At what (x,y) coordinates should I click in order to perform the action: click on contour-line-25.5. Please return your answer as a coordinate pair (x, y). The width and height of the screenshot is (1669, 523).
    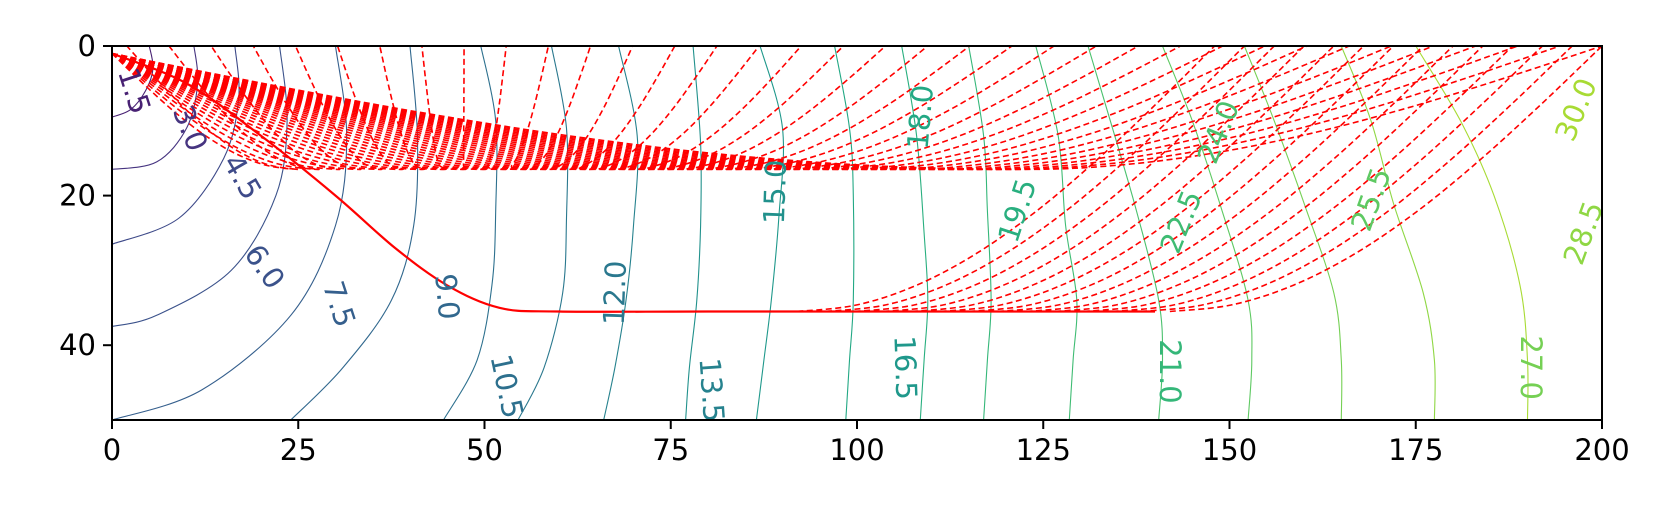
    Looking at the image, I should click on (1207, 233).